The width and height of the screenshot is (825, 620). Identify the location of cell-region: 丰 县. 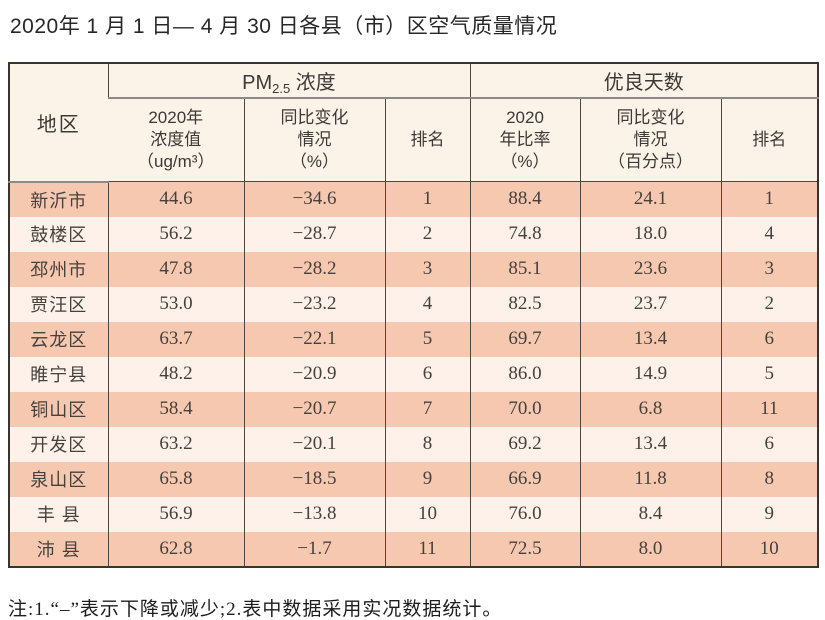
(58, 515).